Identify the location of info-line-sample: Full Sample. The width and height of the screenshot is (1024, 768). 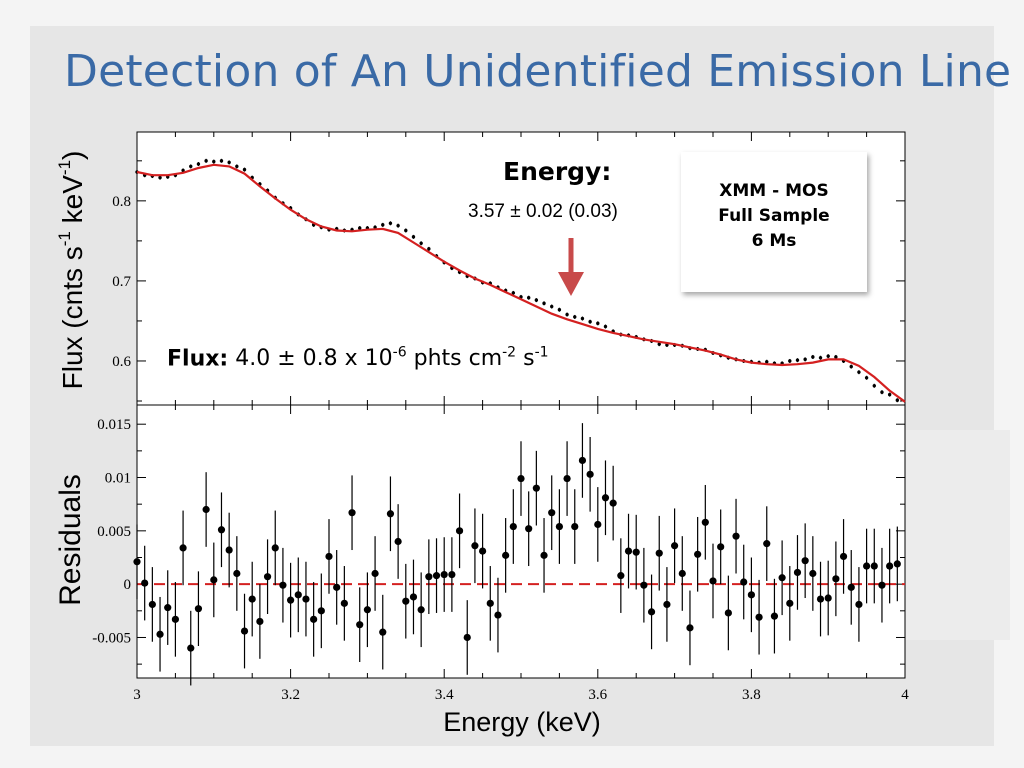
(774, 216).